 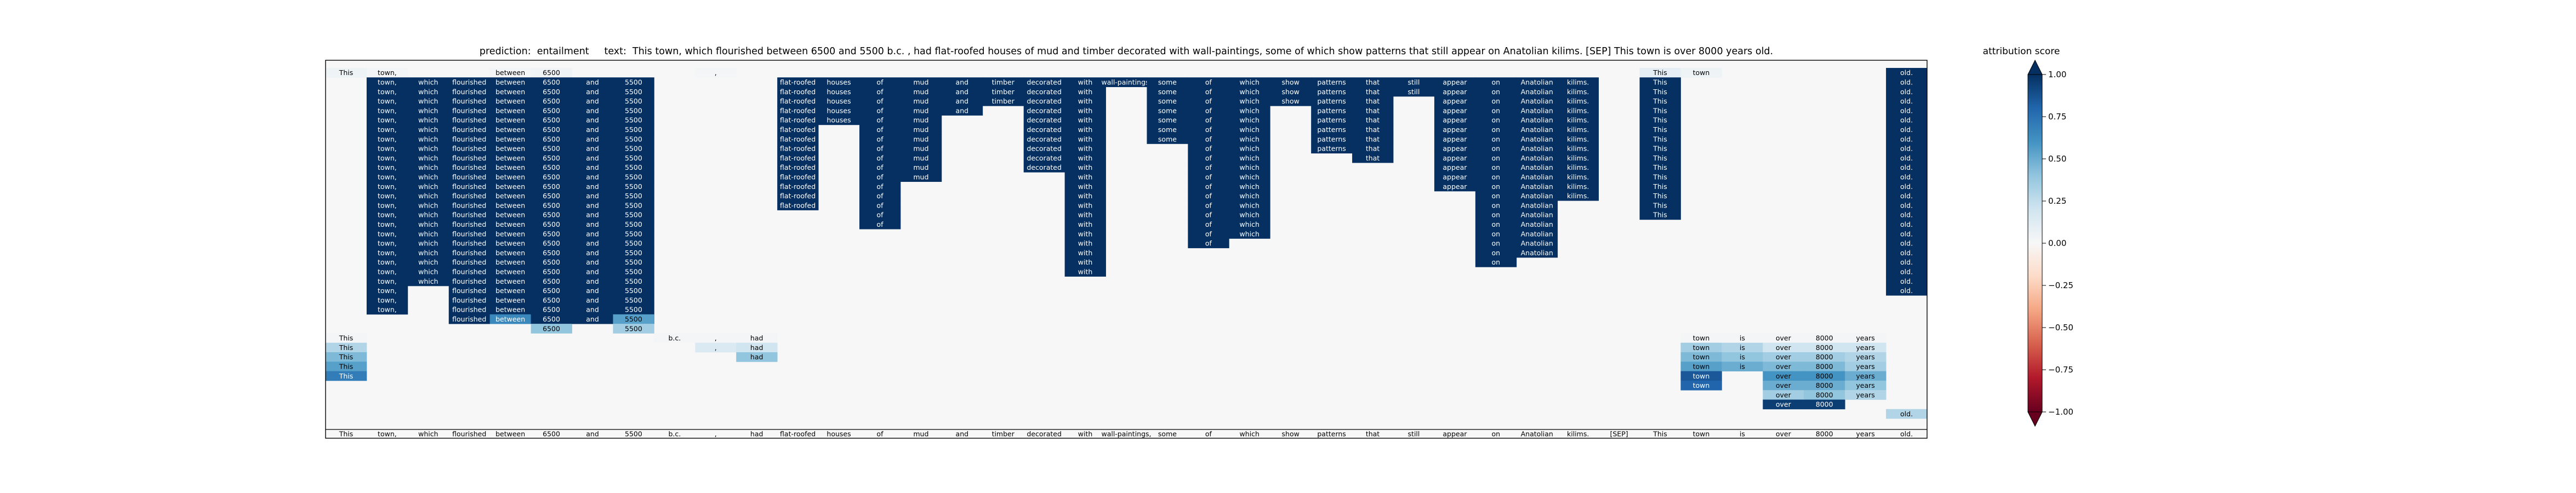 I want to click on cell-token-label: flat-roofed, so click(x=798, y=205).